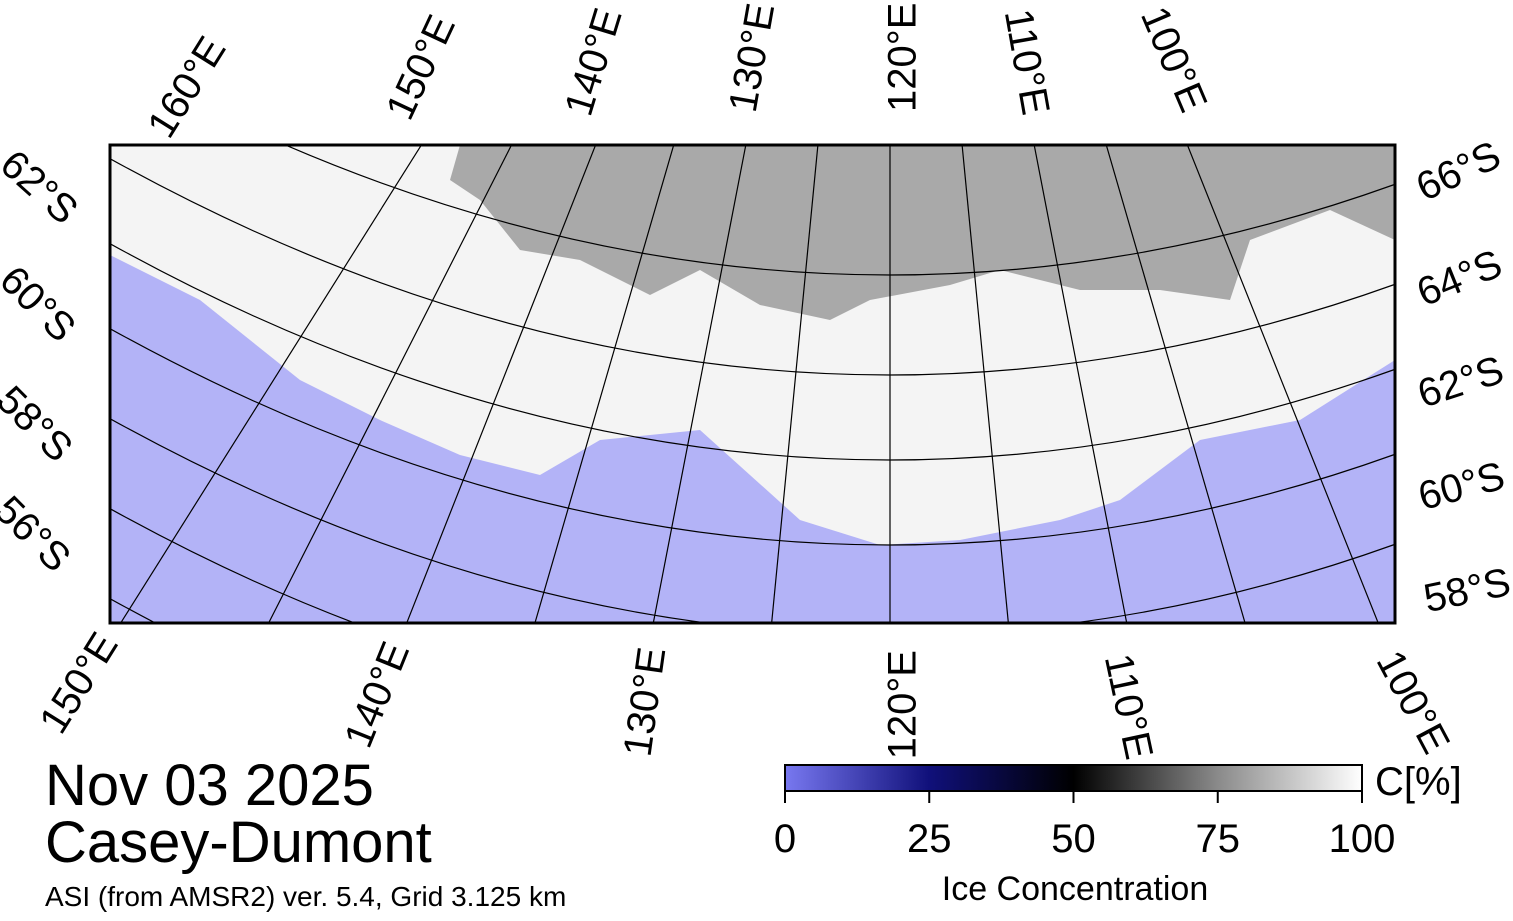 Image resolution: width=1513 pixels, height=921 pixels. What do you see at coordinates (1073, 778) in the screenshot?
I see `colorbar` at bounding box center [1073, 778].